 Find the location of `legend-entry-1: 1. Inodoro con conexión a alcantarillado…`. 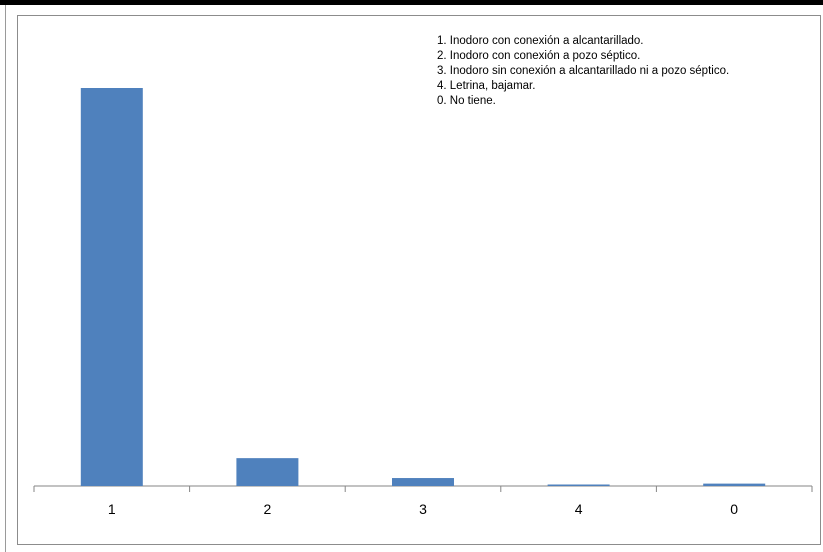

legend-entry-1: 1. Inodoro con conexión a alcantarillado… is located at coordinates (540, 41).